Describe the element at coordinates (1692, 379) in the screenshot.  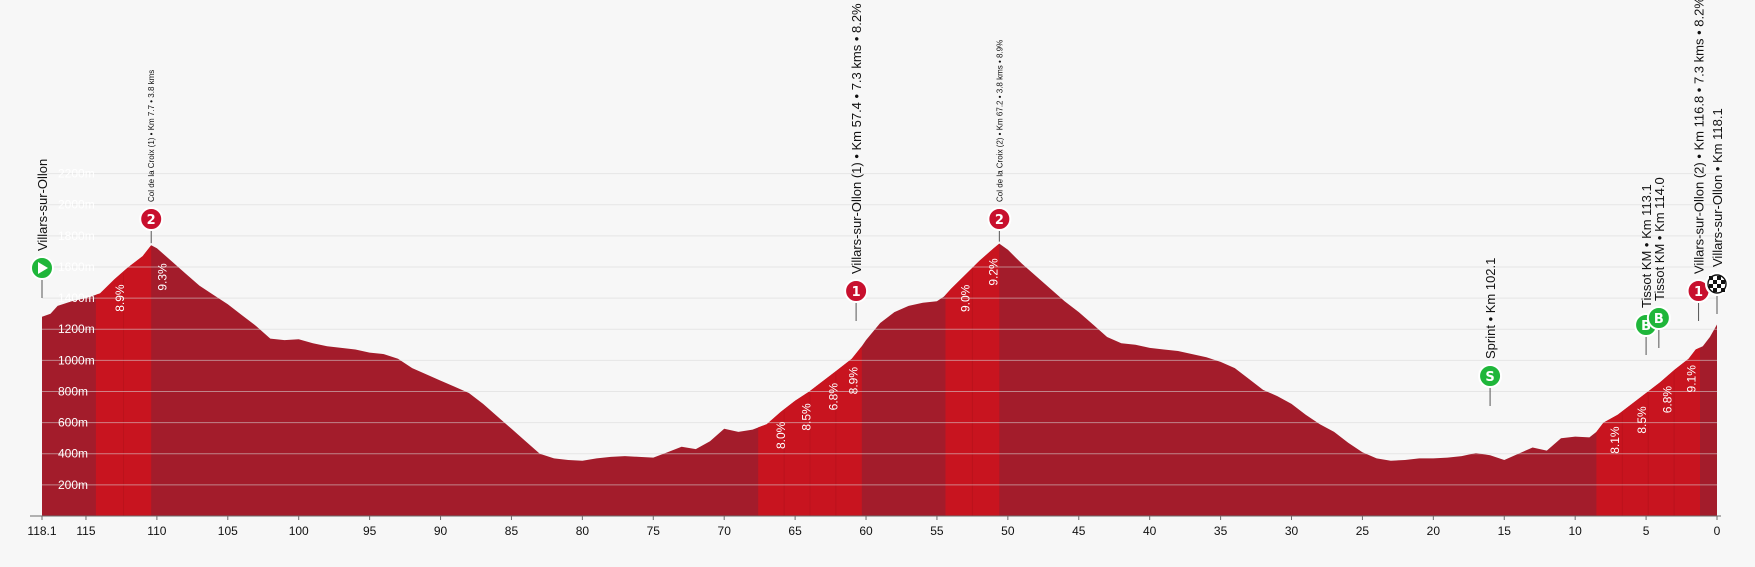
I see `gradient-label: 9.1%` at that location.